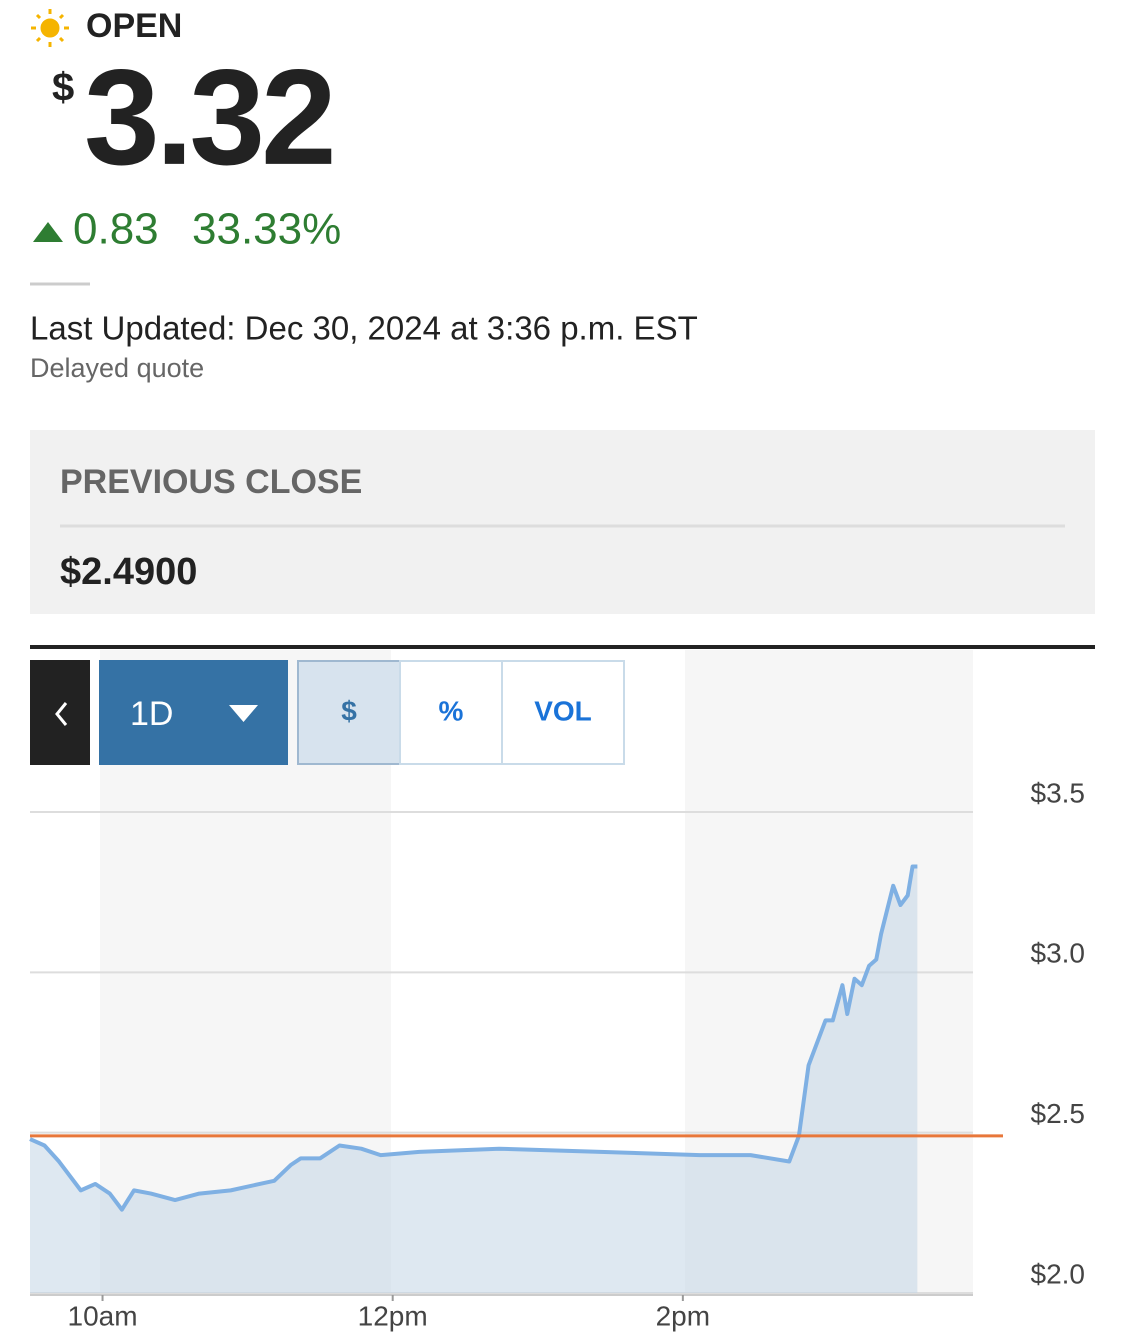 Image resolution: width=1125 pixels, height=1340 pixels. What do you see at coordinates (50, 28) in the screenshot?
I see `sun-icon` at bounding box center [50, 28].